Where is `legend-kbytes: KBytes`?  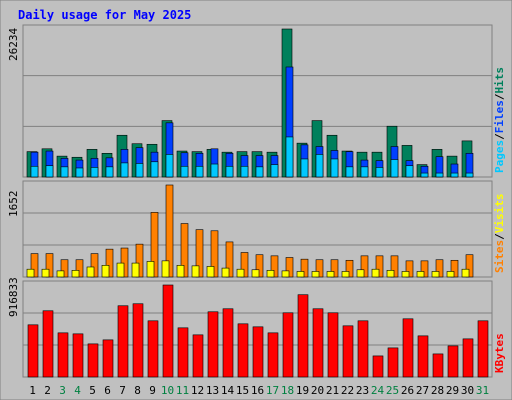
legend-kbytes: KBytes is located at coordinates (499, 353).